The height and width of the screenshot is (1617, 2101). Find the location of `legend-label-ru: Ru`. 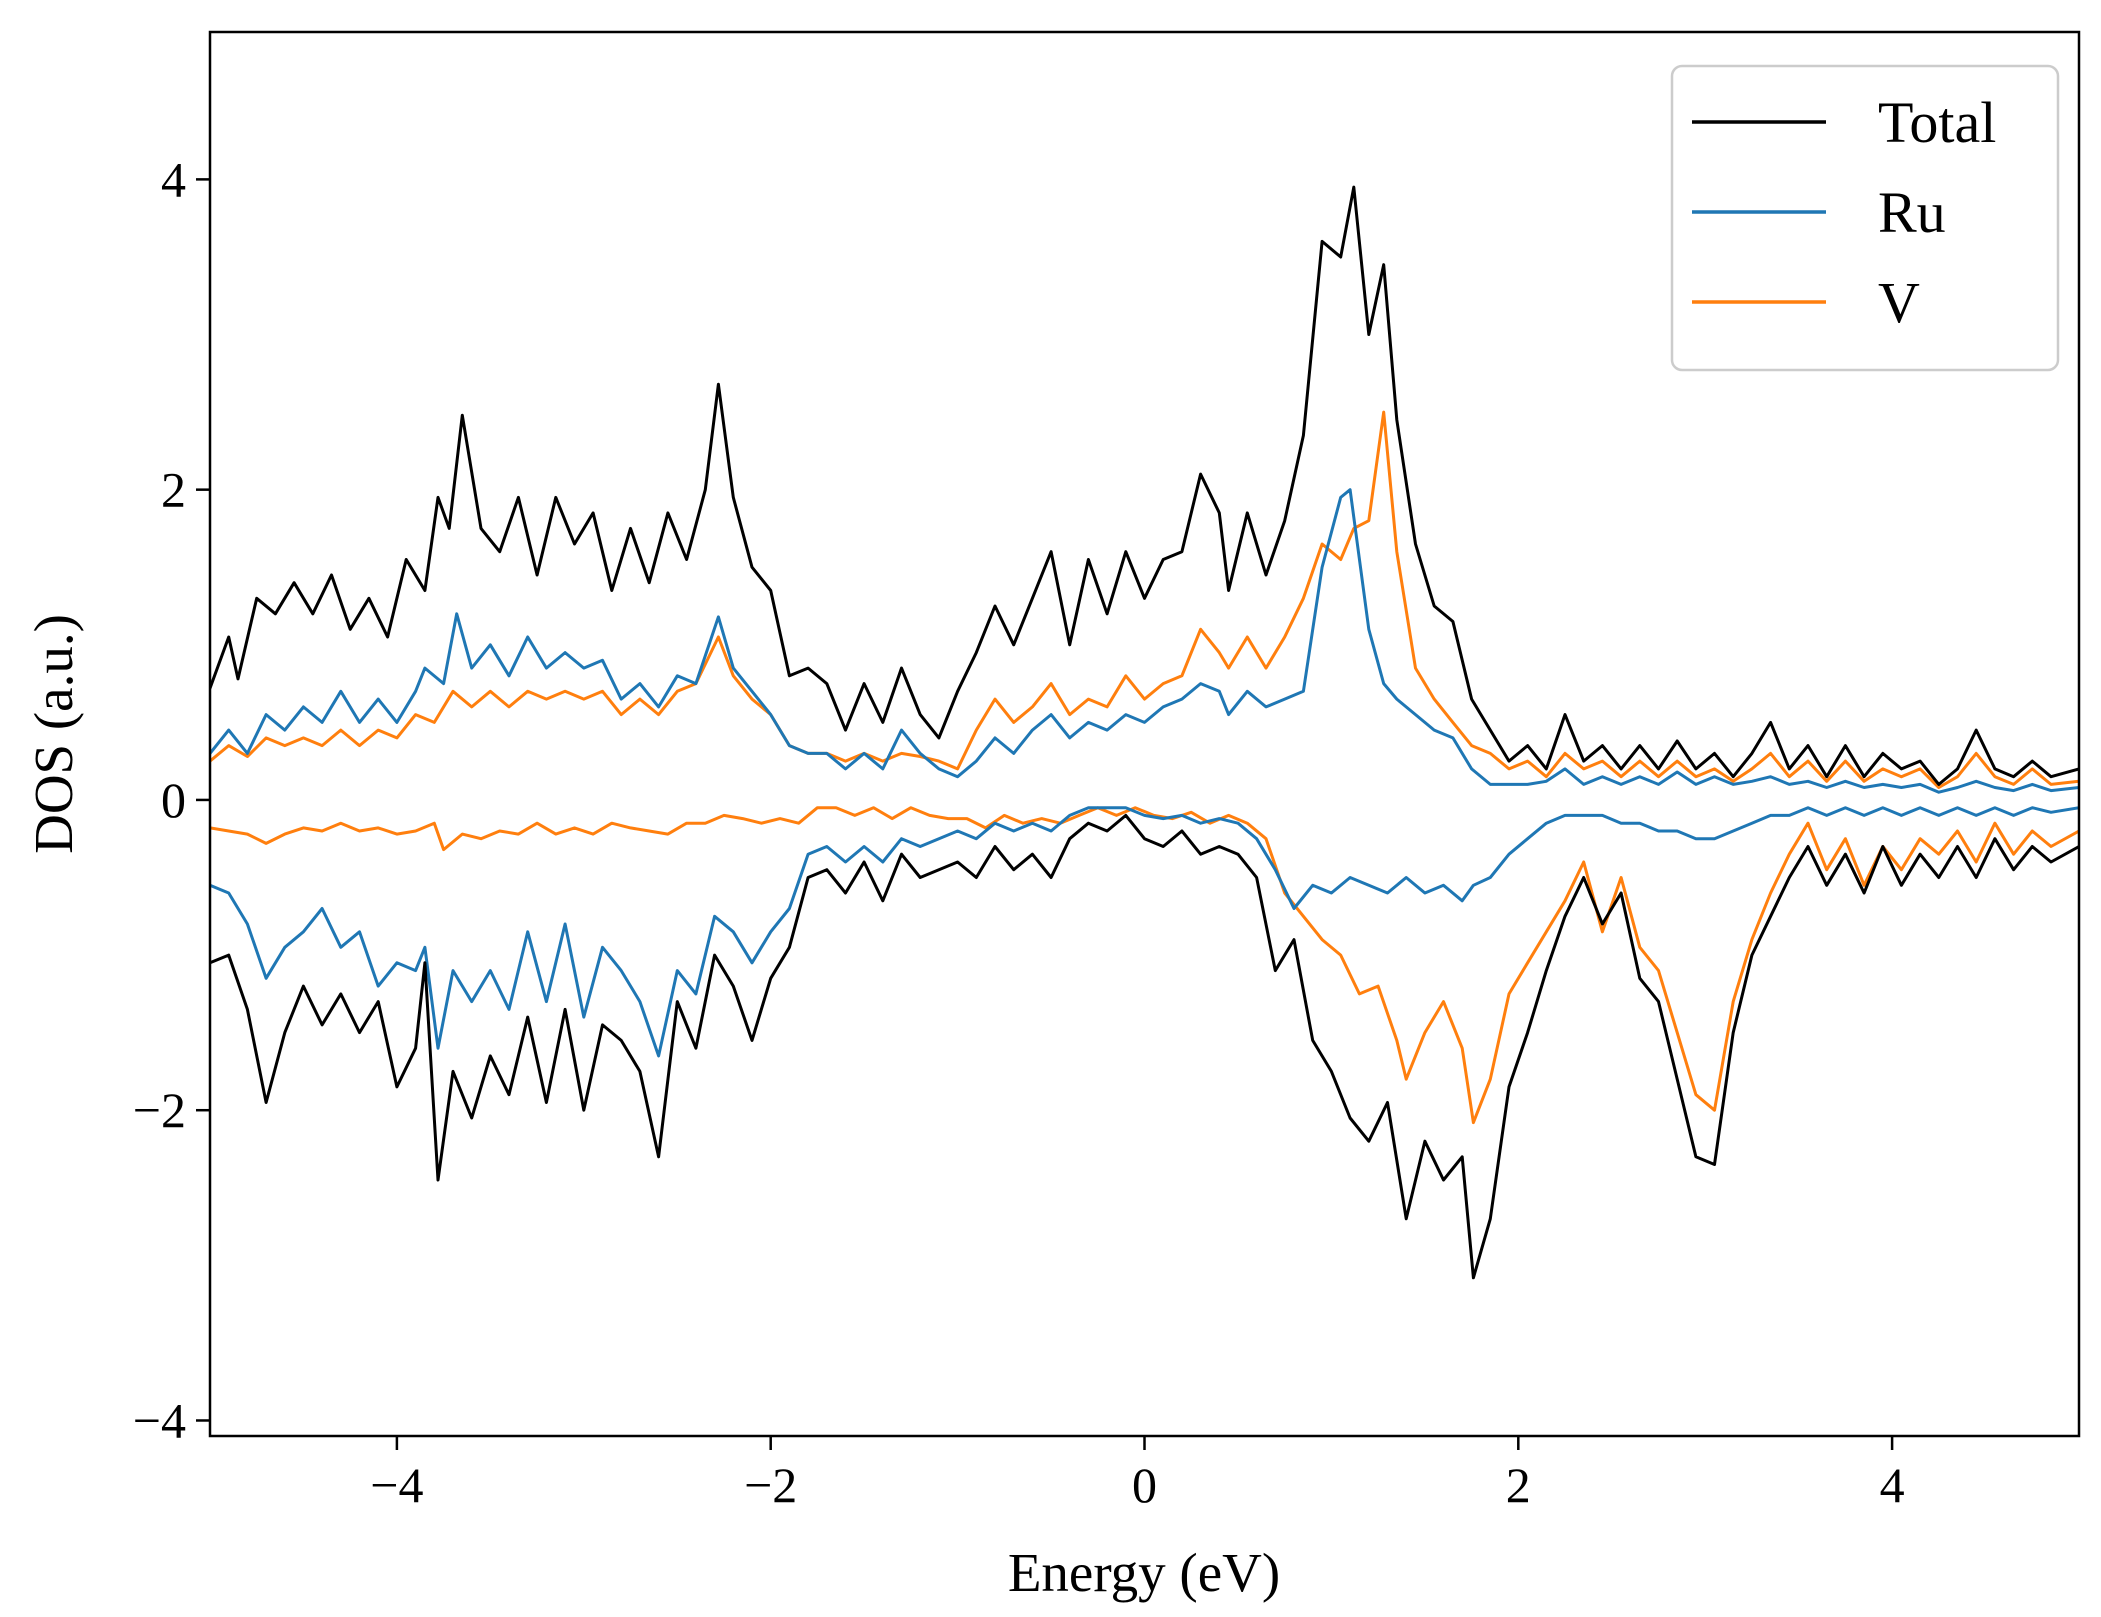

legend-label-ru: Ru is located at coordinates (1912, 212).